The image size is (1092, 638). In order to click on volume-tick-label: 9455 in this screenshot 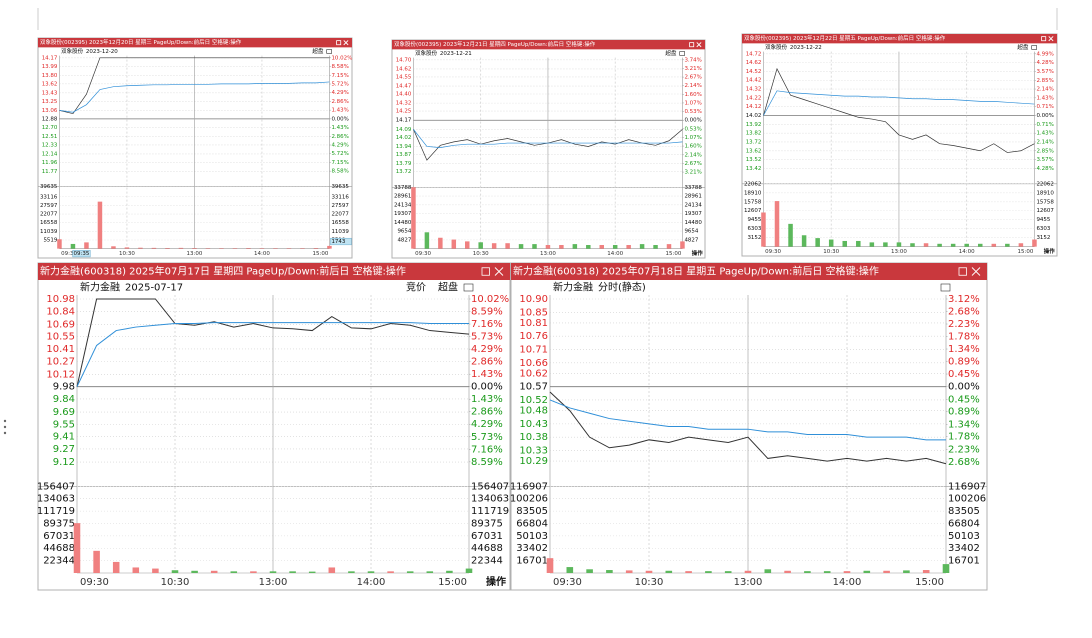, I will do `click(1043, 220)`.